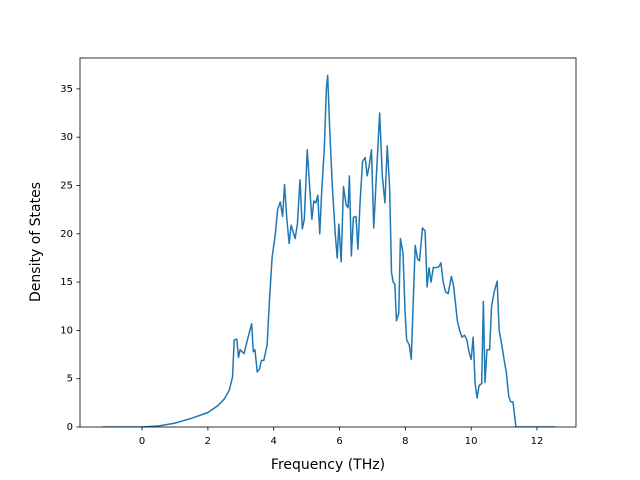 The height and width of the screenshot is (480, 640). What do you see at coordinates (274, 441) in the screenshot?
I see `x-tick-label: 4` at bounding box center [274, 441].